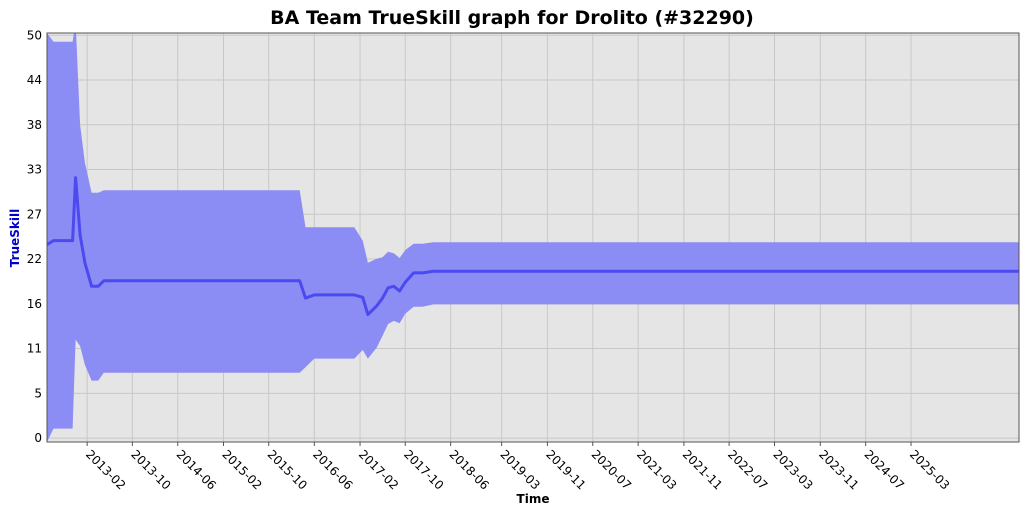 This screenshot has width=1024, height=512. What do you see at coordinates (34, 236) in the screenshot?
I see `y-axis-ticks: 0 5 11 16 22 27 33 38 44 50` at bounding box center [34, 236].